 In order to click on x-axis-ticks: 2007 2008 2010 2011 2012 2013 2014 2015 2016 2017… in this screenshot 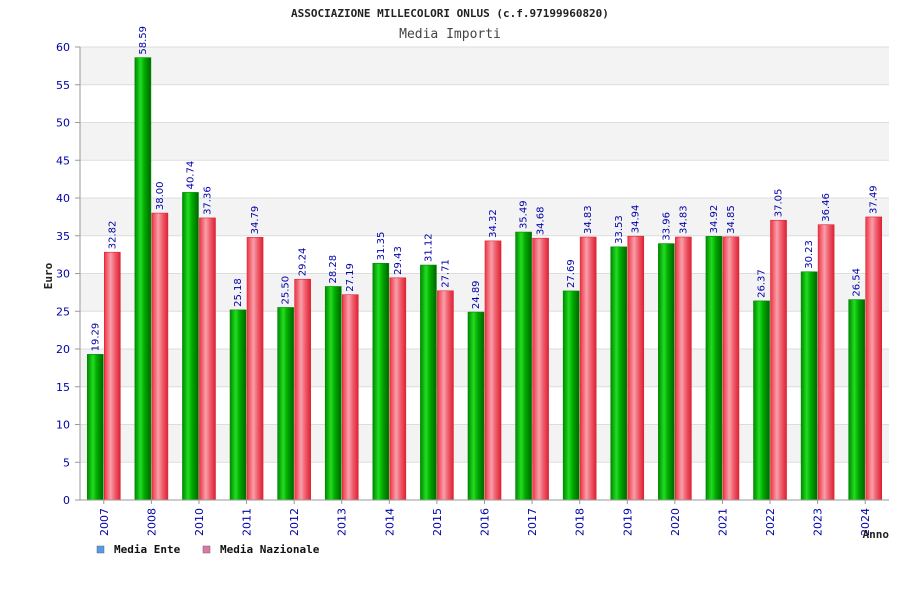, I will do `click(485, 518)`.